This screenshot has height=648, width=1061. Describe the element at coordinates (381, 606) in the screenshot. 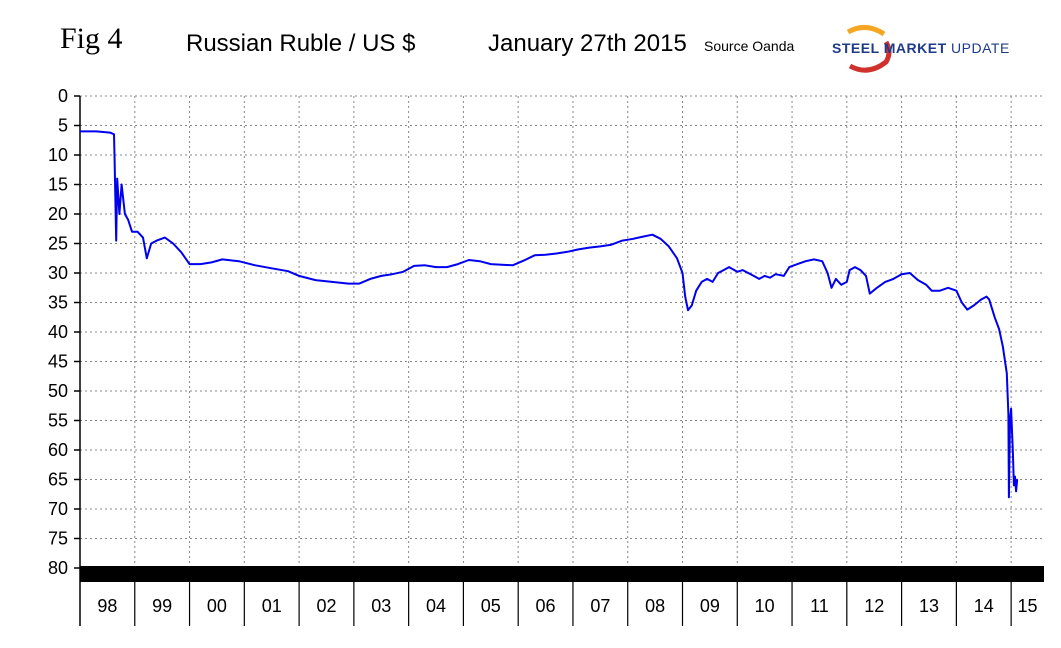

I see `x-tick-label: 03` at that location.